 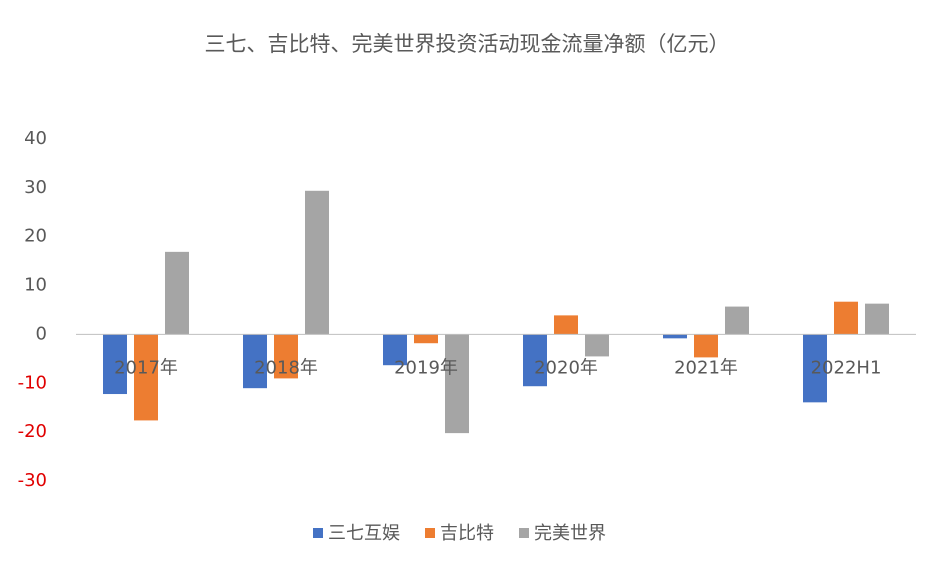 What do you see at coordinates (35, 285) in the screenshot?
I see `y-tick-label: 10` at bounding box center [35, 285].